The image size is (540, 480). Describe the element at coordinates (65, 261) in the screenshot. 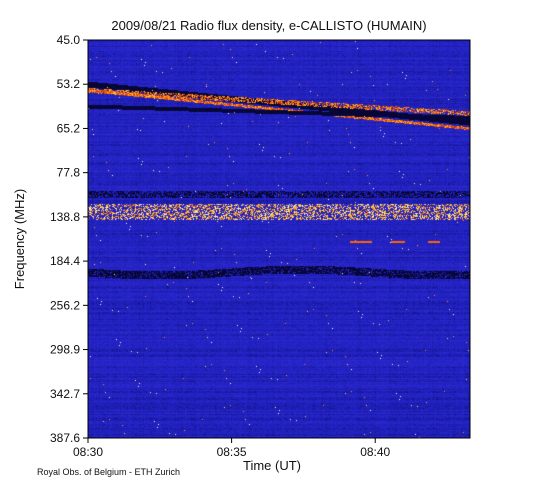

I see `y-tick-label: 184.4` at that location.